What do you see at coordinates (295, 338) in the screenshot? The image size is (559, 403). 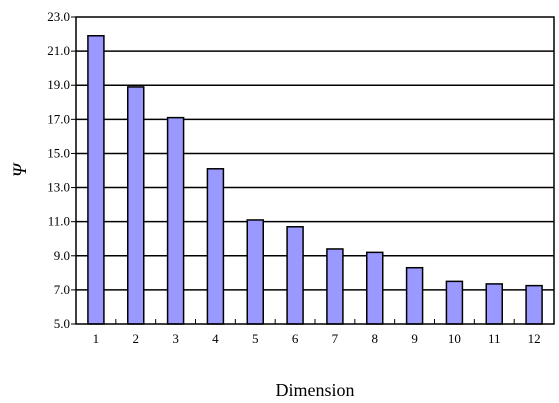 I see `x-tick-label: 6` at bounding box center [295, 338].